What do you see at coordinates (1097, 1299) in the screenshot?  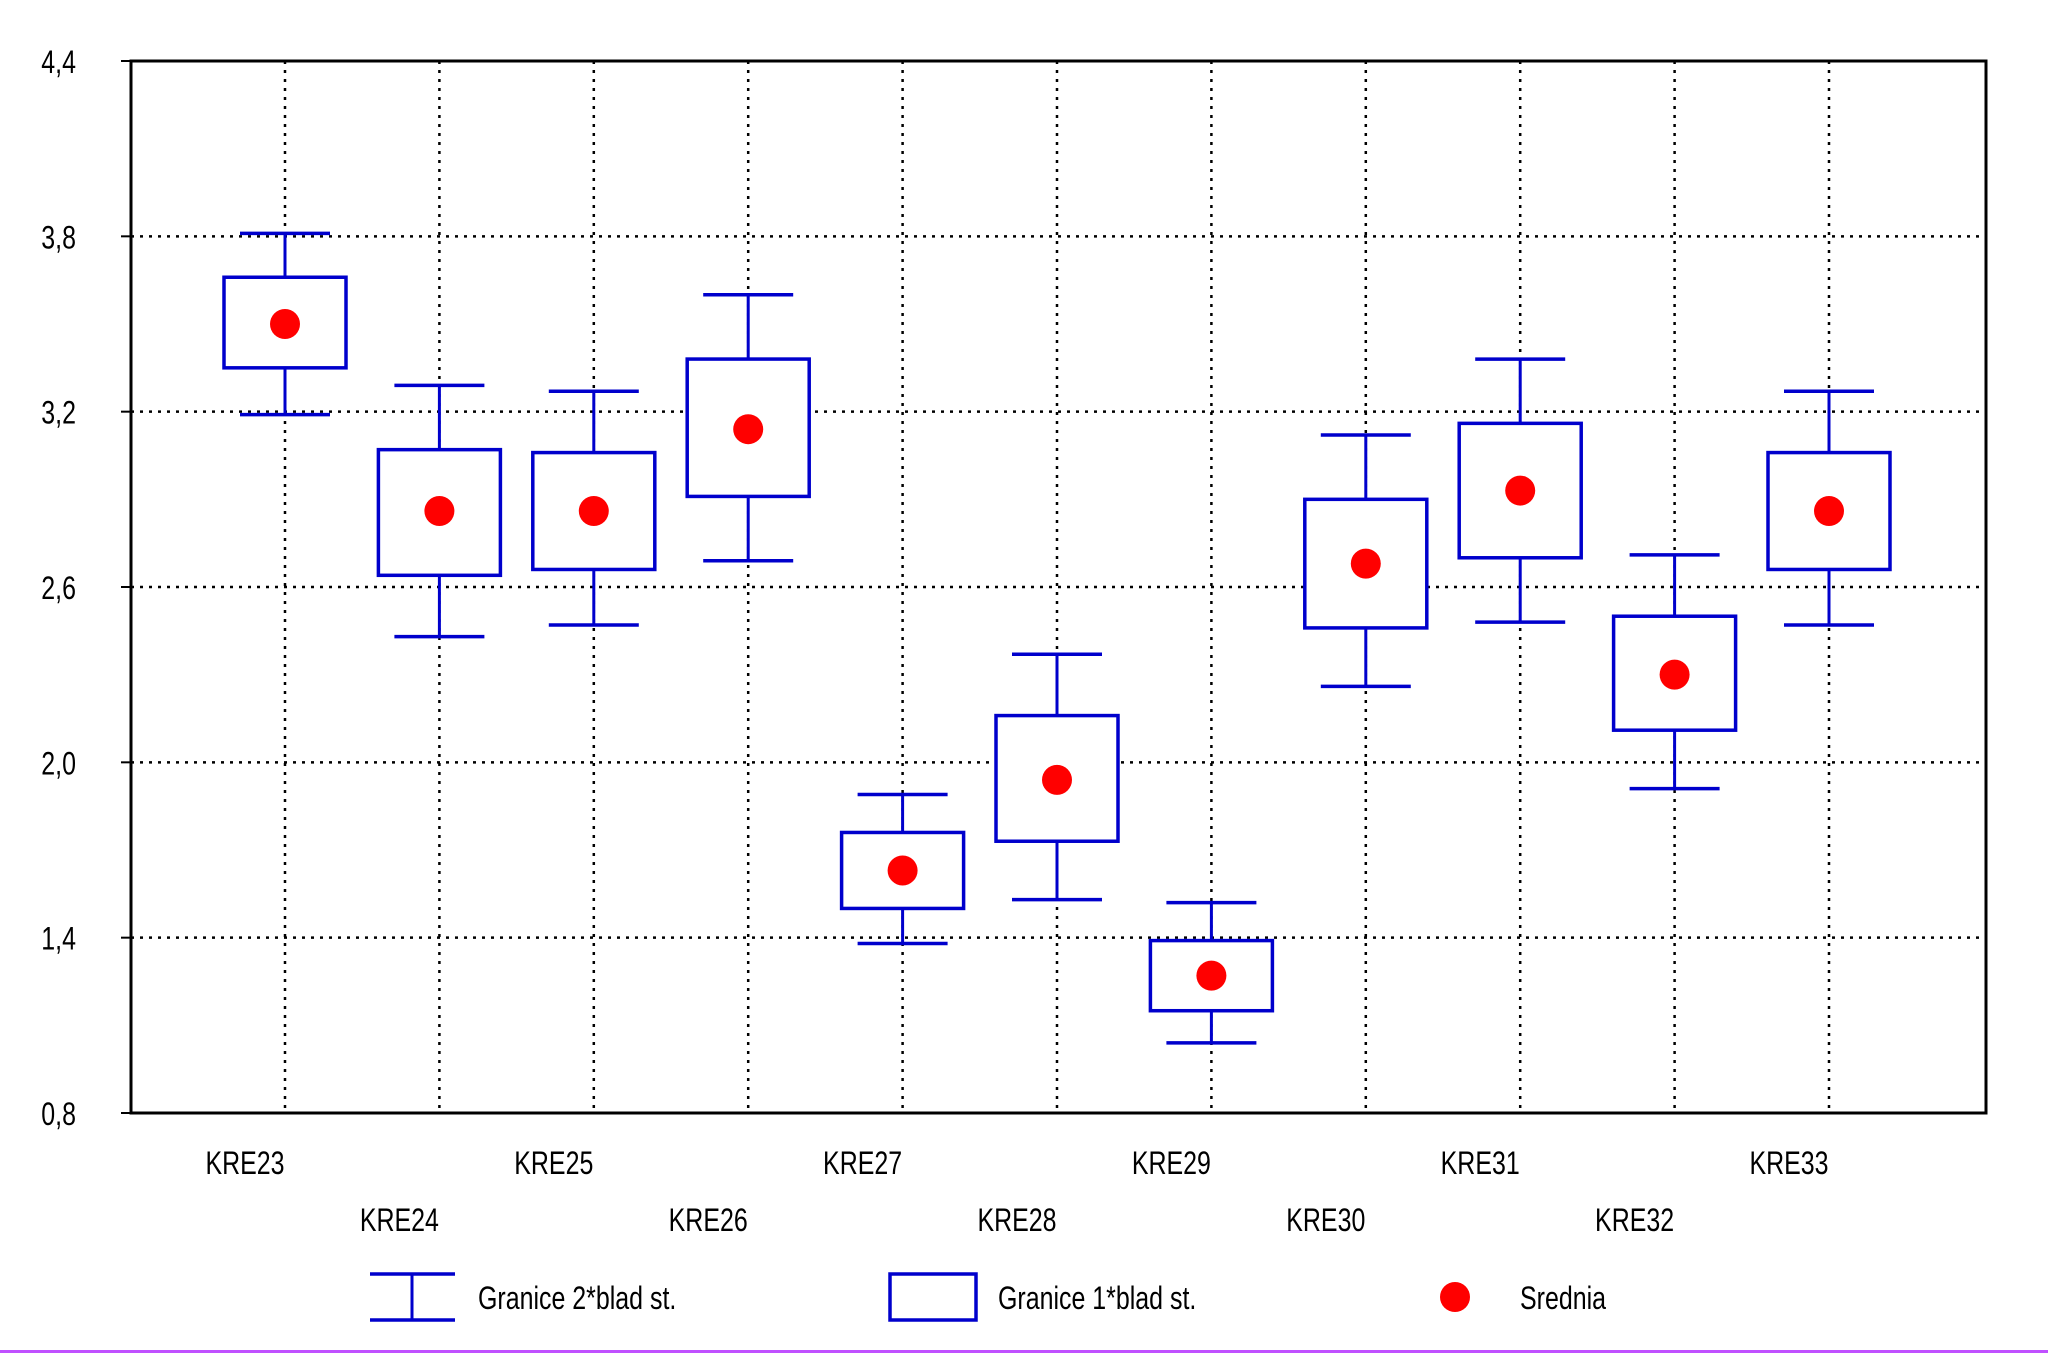 I see `legend-label: Granice 1*blad st.` at bounding box center [1097, 1299].